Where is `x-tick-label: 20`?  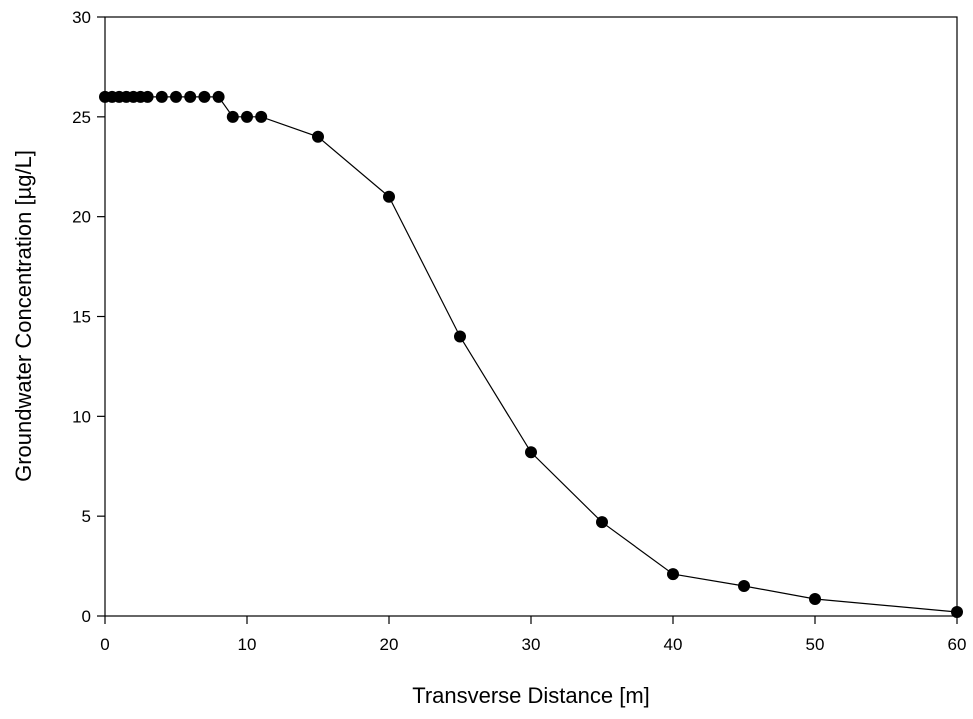
x-tick-label: 20 is located at coordinates (389, 644).